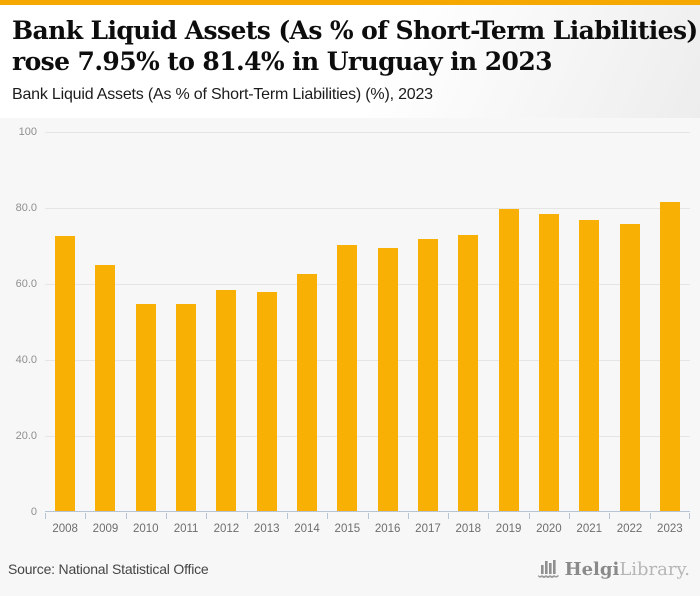 This screenshot has width=700, height=596. Describe the element at coordinates (282, 61) in the screenshot. I see `chart-title-line2: rose 7.95% to 81.4% in Uruguay in 2023` at that location.